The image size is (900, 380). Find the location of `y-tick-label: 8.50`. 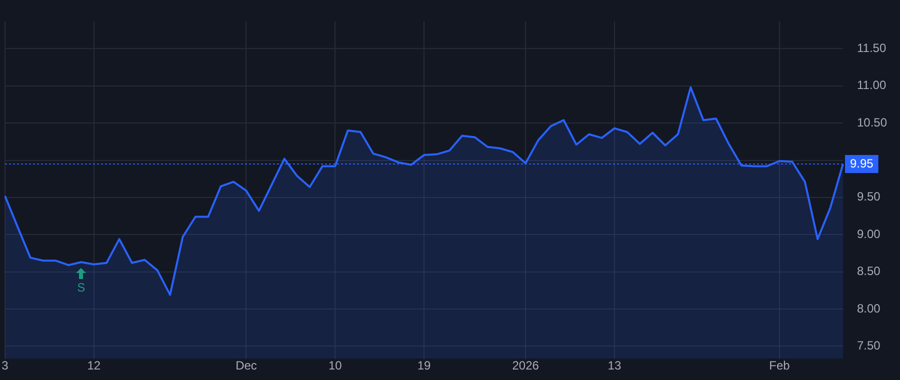

y-tick-label: 8.50 is located at coordinates (869, 271).